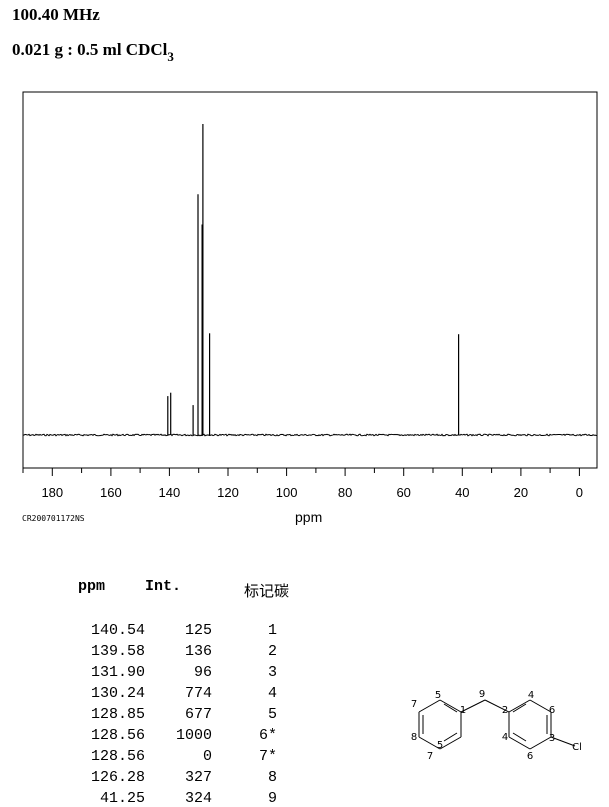  I want to click on cell-carbon: 6*, so click(267, 735).